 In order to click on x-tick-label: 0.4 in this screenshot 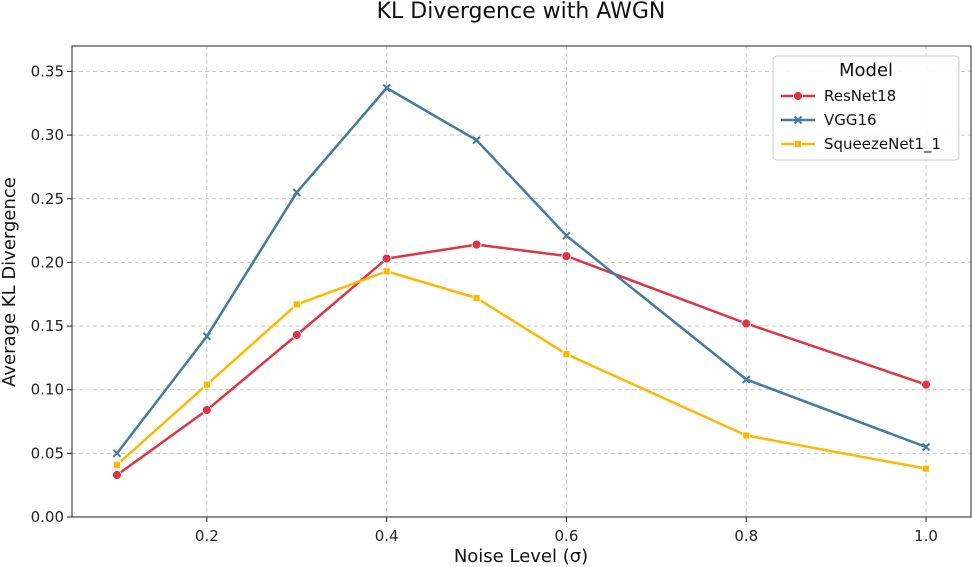, I will do `click(387, 536)`.